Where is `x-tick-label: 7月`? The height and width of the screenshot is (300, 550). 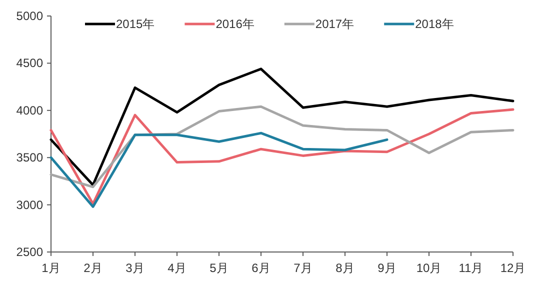 x-tick-label: 7月 is located at coordinates (303, 268).